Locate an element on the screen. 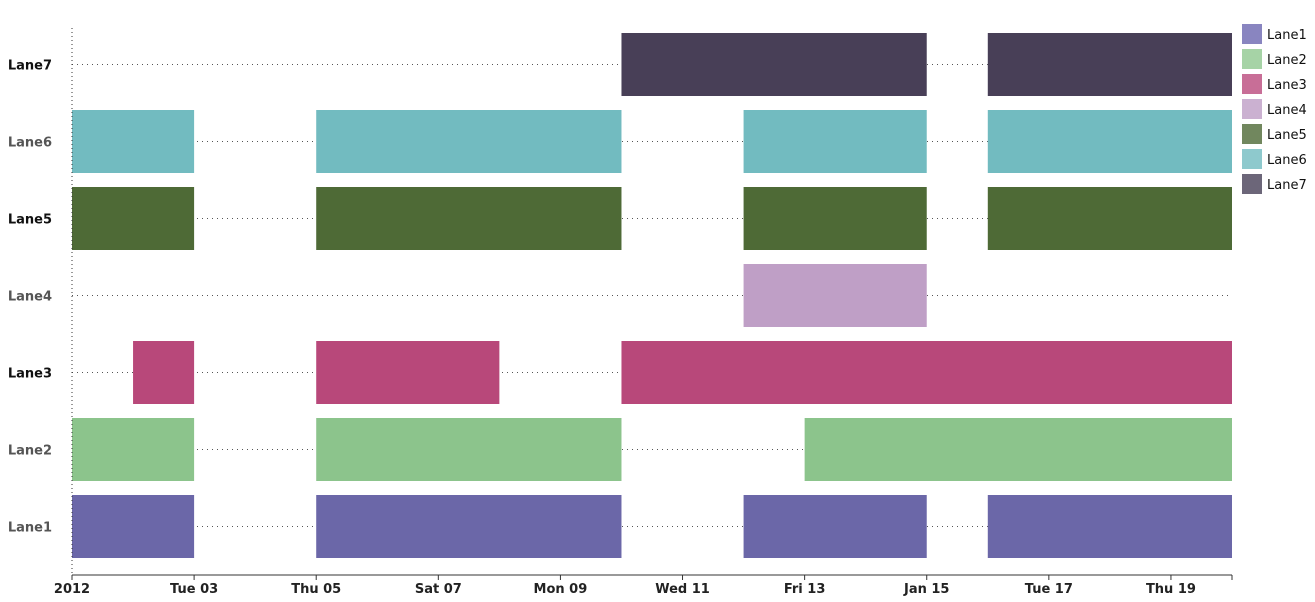  x-tick-label: Tue 17 is located at coordinates (1049, 589).